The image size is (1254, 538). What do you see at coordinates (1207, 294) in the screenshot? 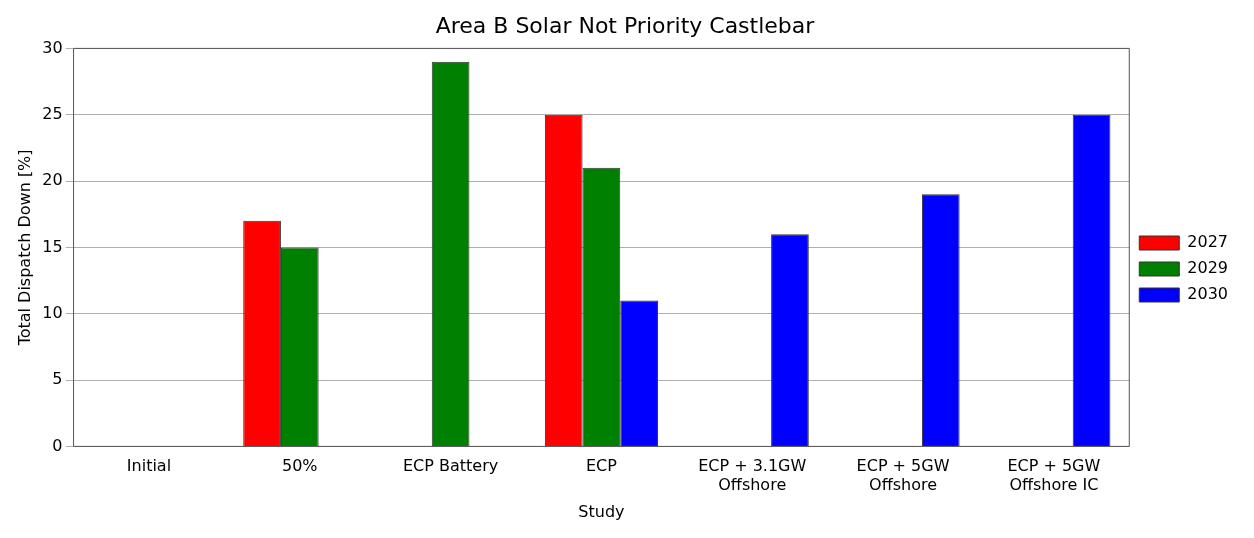
I see `legend-label: 2030` at bounding box center [1207, 294].